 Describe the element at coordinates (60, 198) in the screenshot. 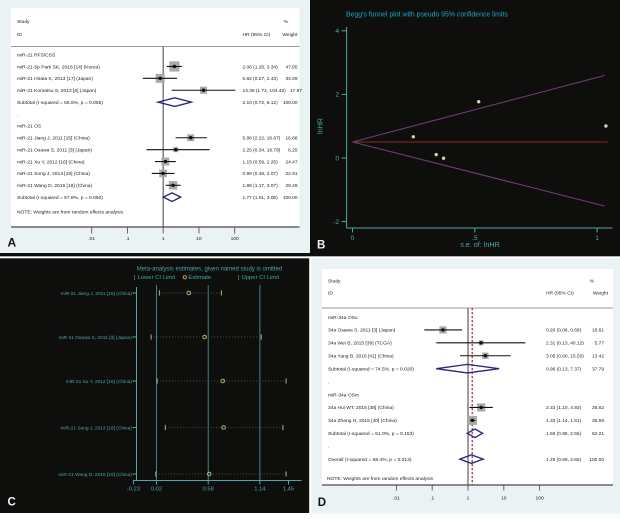

I see `svg-text:Subtotal (I-squared = 57.8%,: Subtotal (I-squared = 57.8%, p = 0.050)` at that location.